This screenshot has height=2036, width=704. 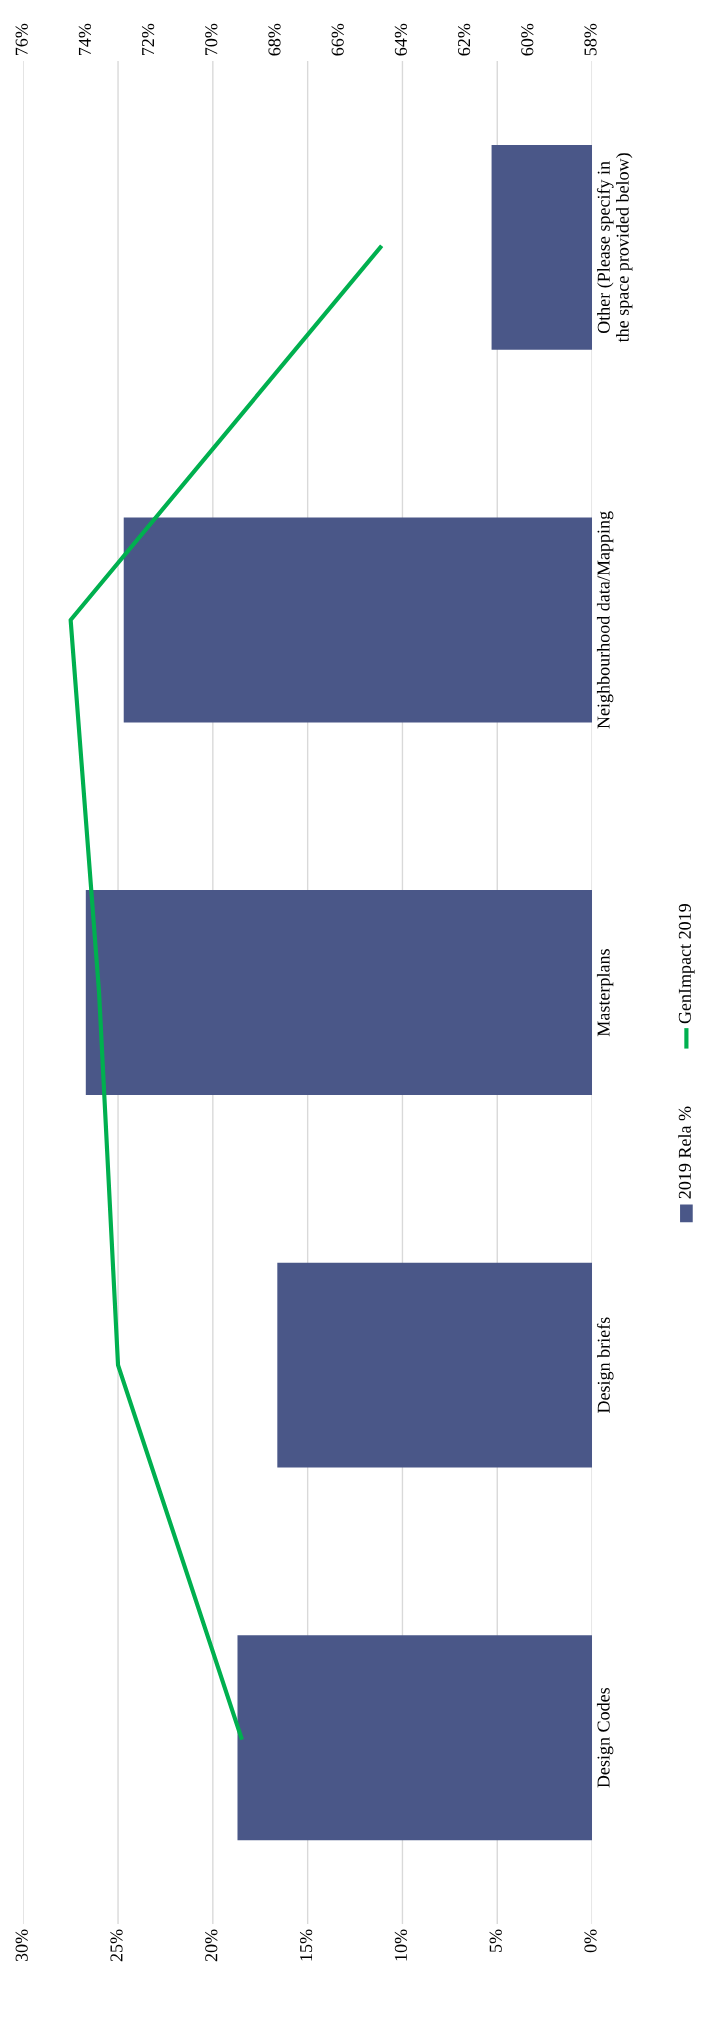 I want to click on x2-tick-label: 68%, so click(x=274, y=39).